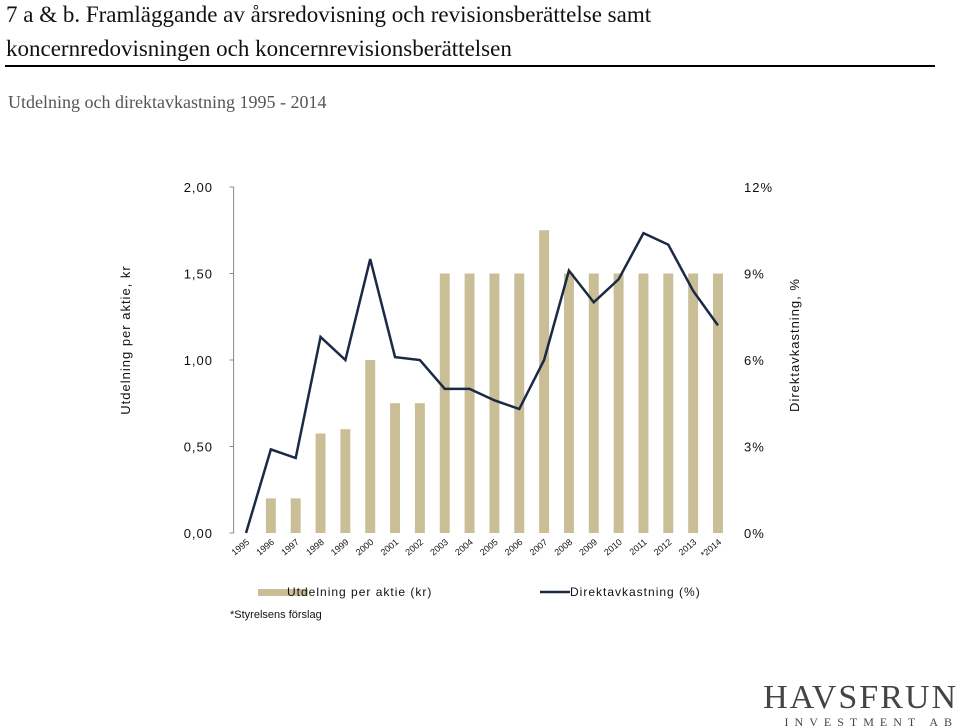 This screenshot has height=728, width=960. What do you see at coordinates (539, 547) in the screenshot?
I see `x-tick-label: 2007` at bounding box center [539, 547].